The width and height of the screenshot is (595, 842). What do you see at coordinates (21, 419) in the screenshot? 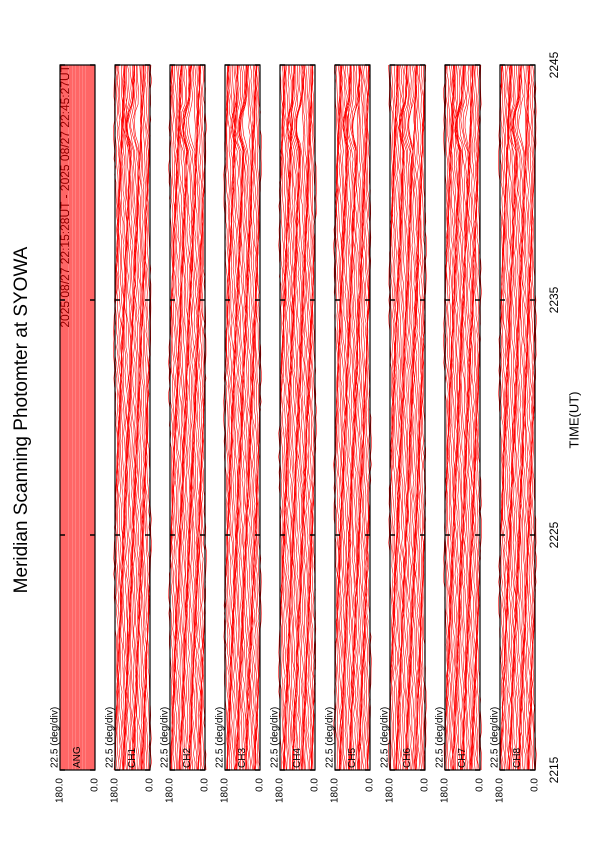
I see `chart-title: Meridian Scanning Photomter at SYOWA` at bounding box center [21, 419].